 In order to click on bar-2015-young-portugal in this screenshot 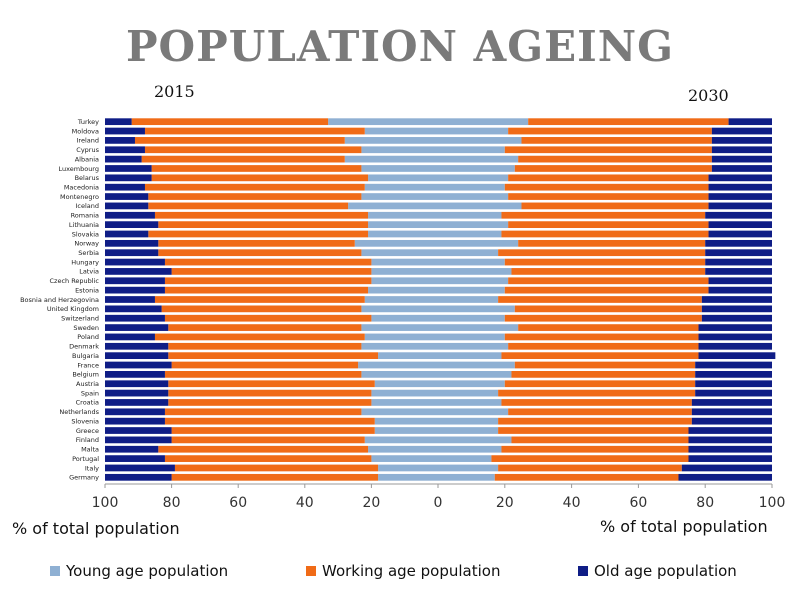, I will do `click(404, 458)`.